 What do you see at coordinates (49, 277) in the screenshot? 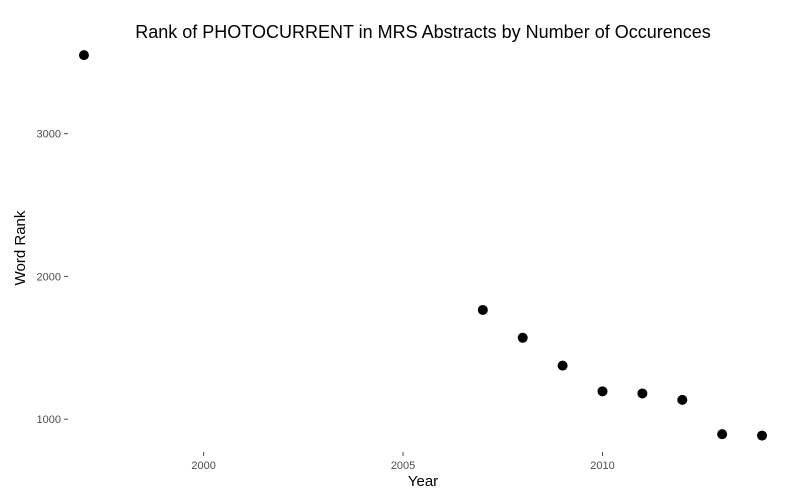
I see `y-tick-label: 2000` at bounding box center [49, 277].